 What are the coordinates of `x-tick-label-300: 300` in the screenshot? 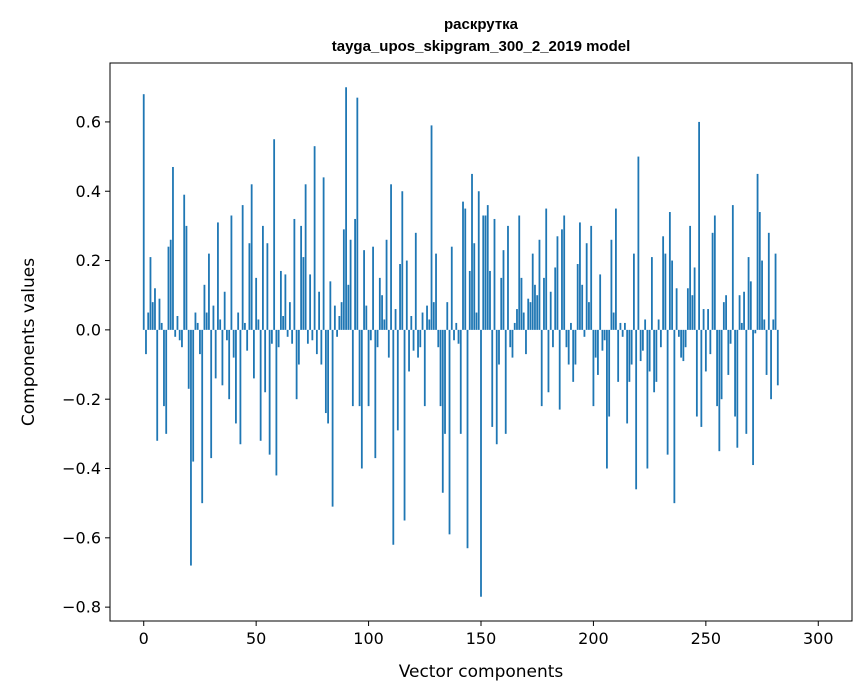 It's located at (818, 638).